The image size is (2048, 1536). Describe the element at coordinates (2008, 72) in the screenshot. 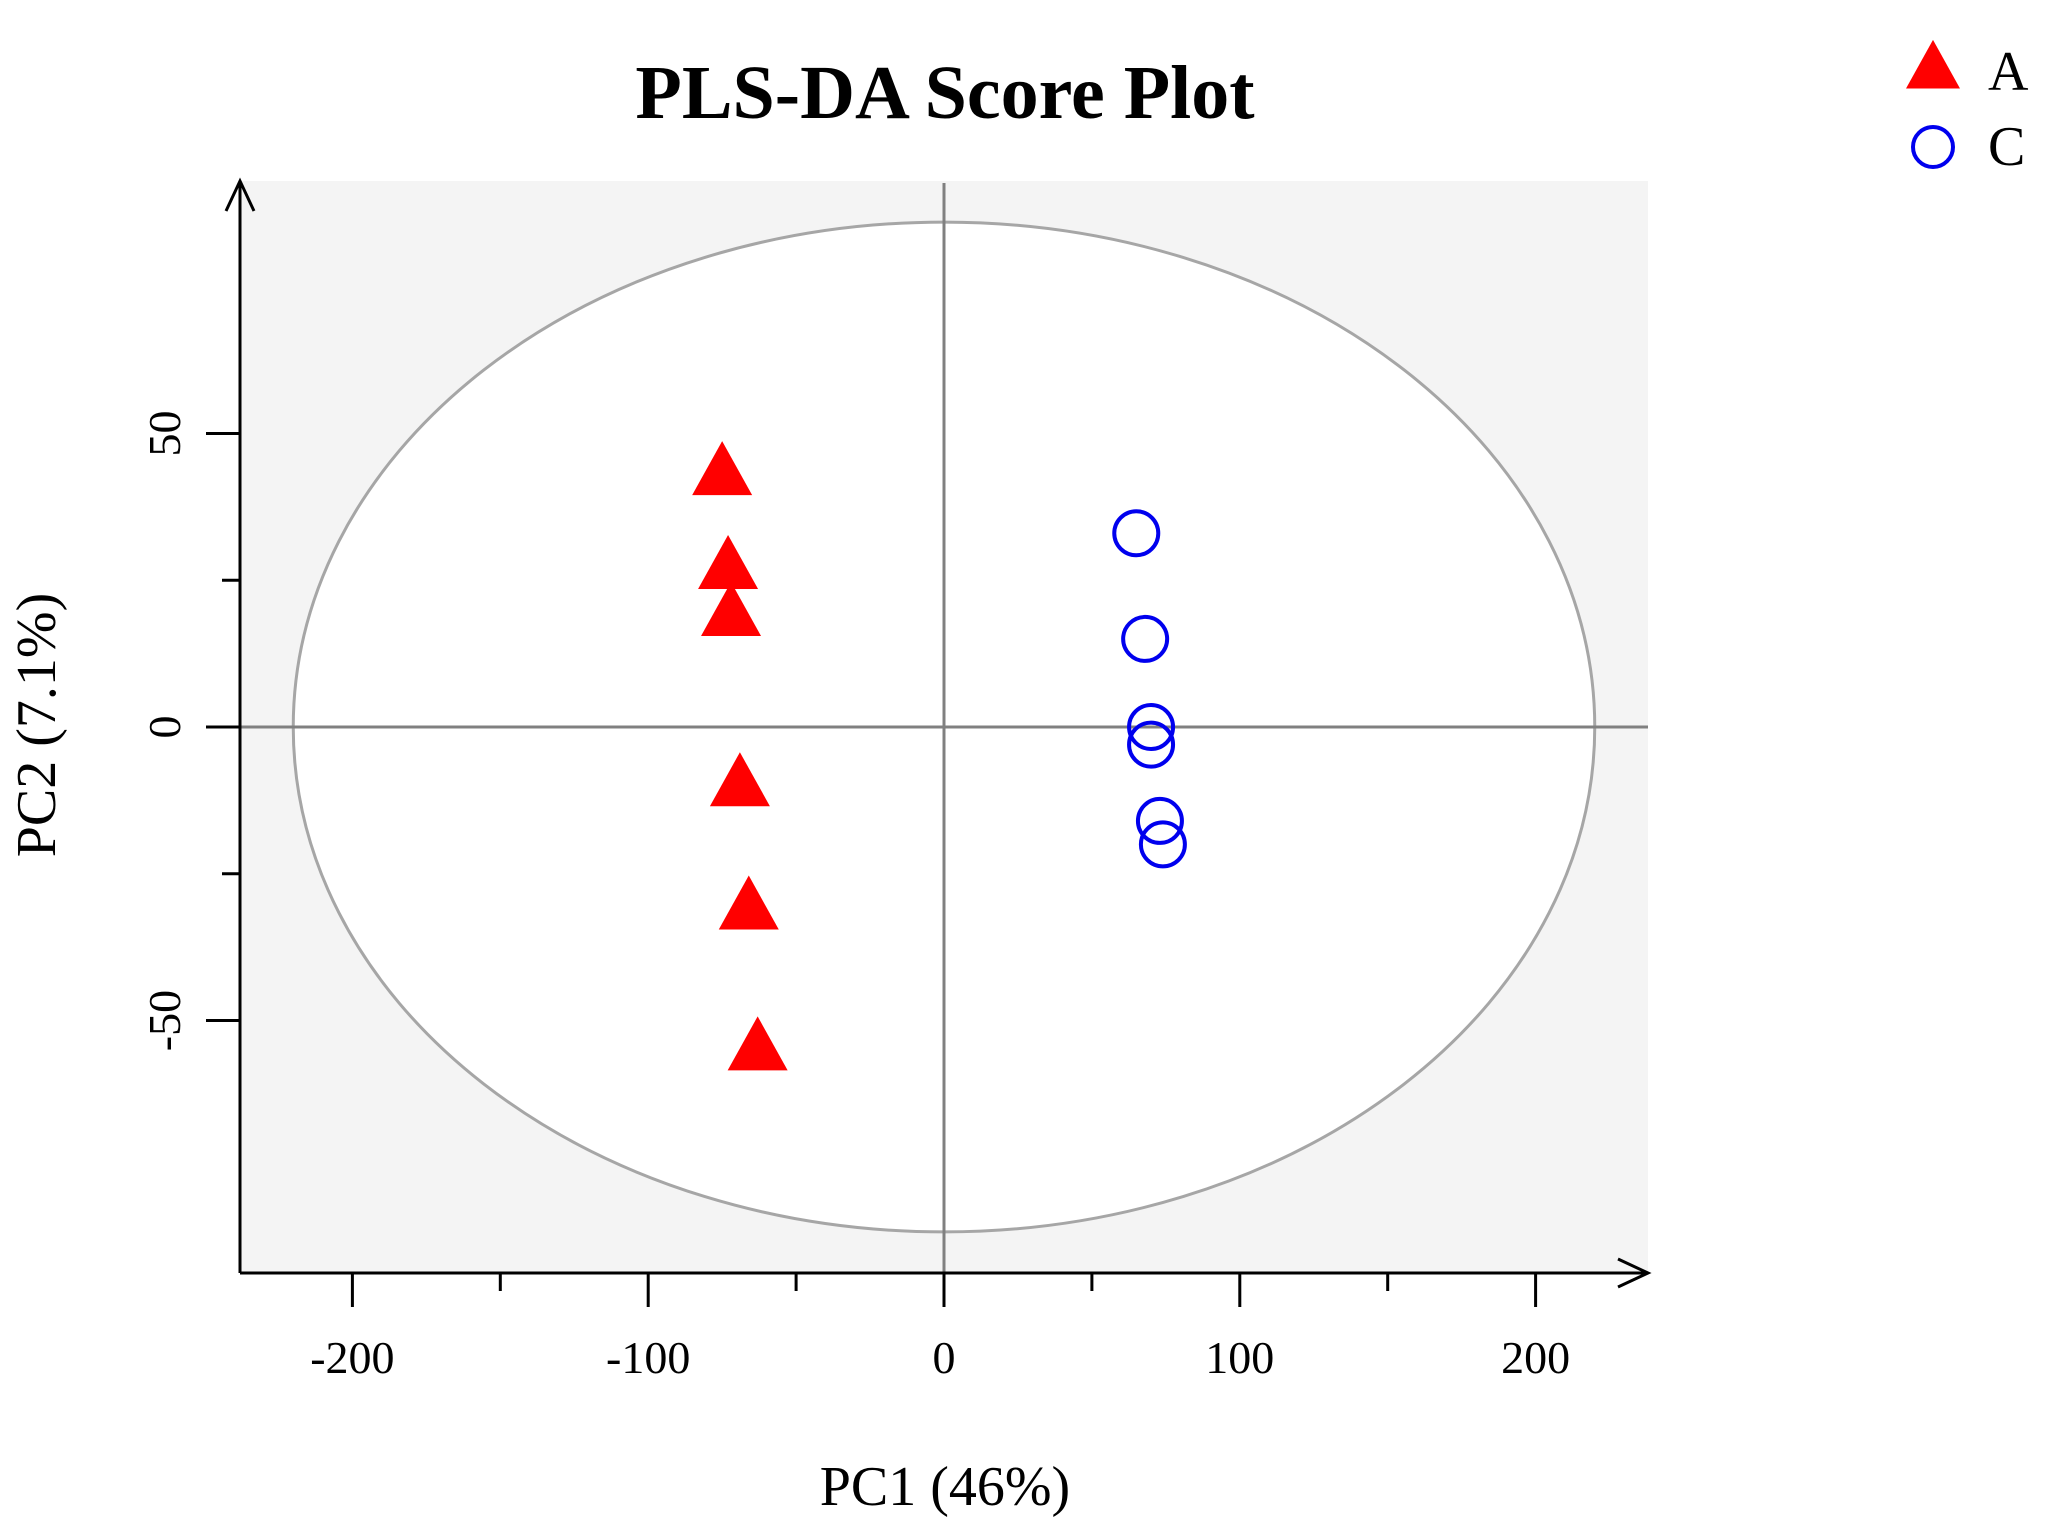

I see `legend-label-A: A` at that location.